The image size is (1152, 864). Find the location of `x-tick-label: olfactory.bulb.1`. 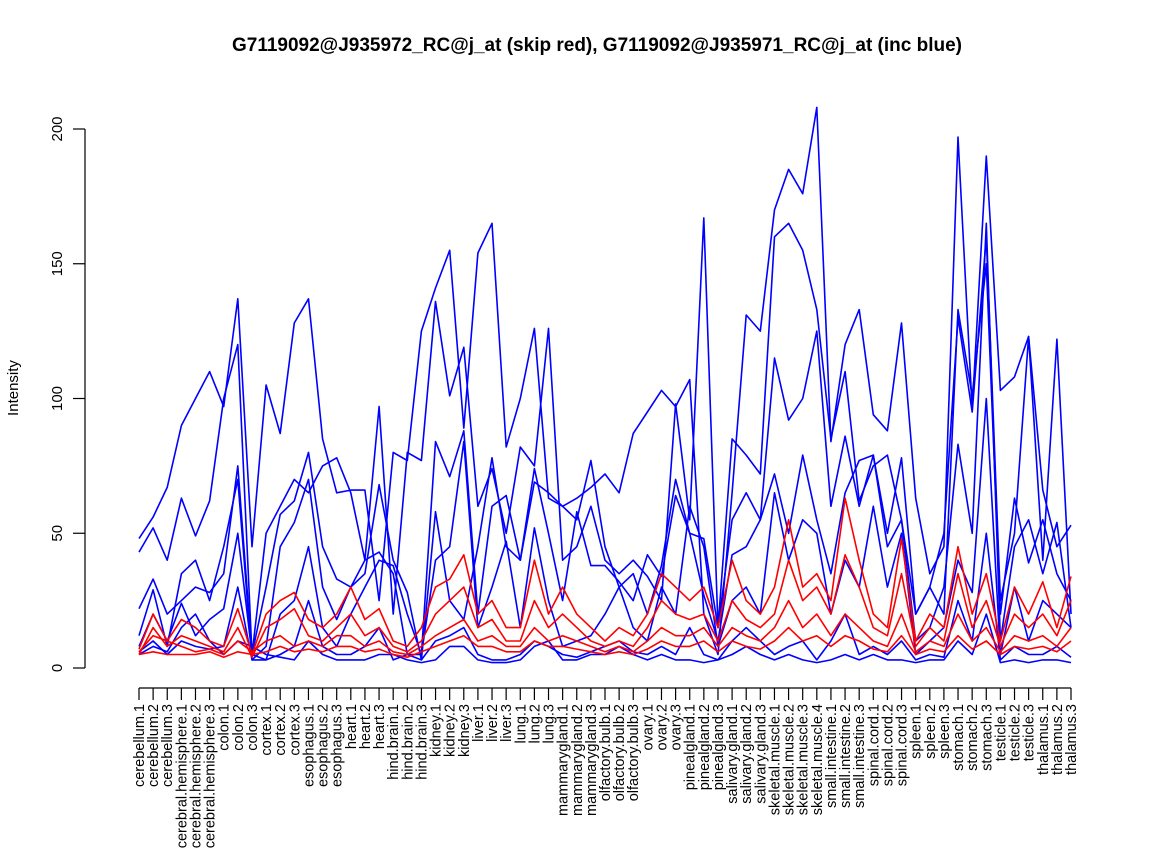

x-tick-label: olfactory.bulb.1 is located at coordinates (606, 752).